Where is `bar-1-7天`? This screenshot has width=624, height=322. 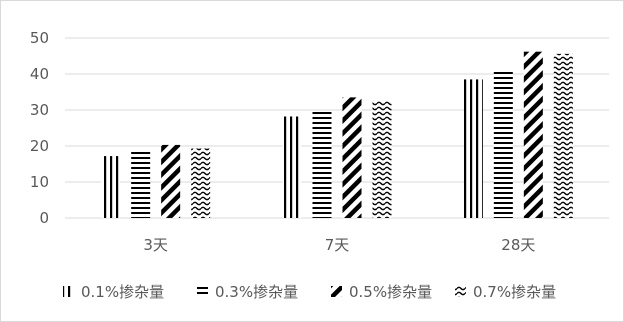 bar-1-7天 is located at coordinates (292, 167).